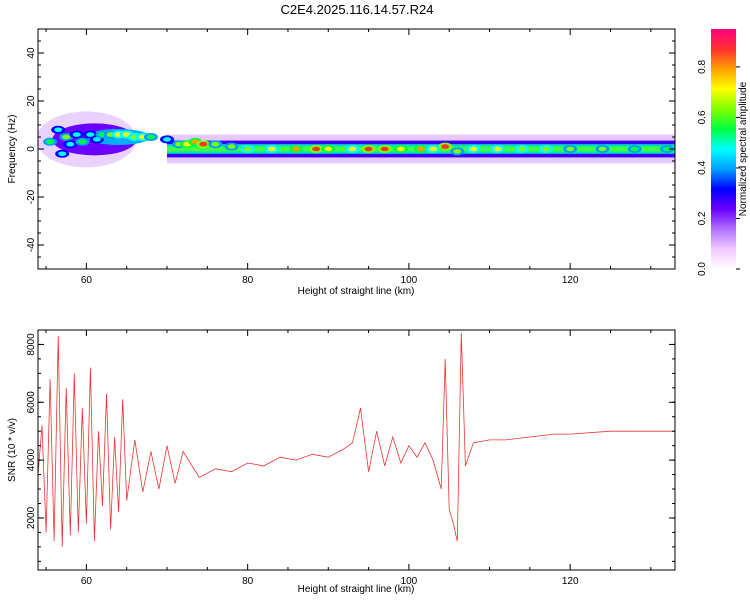 This screenshot has height=600, width=750. What do you see at coordinates (743, 148) in the screenshot?
I see `colorbar-label: Normalized spectral amplitude` at bounding box center [743, 148].